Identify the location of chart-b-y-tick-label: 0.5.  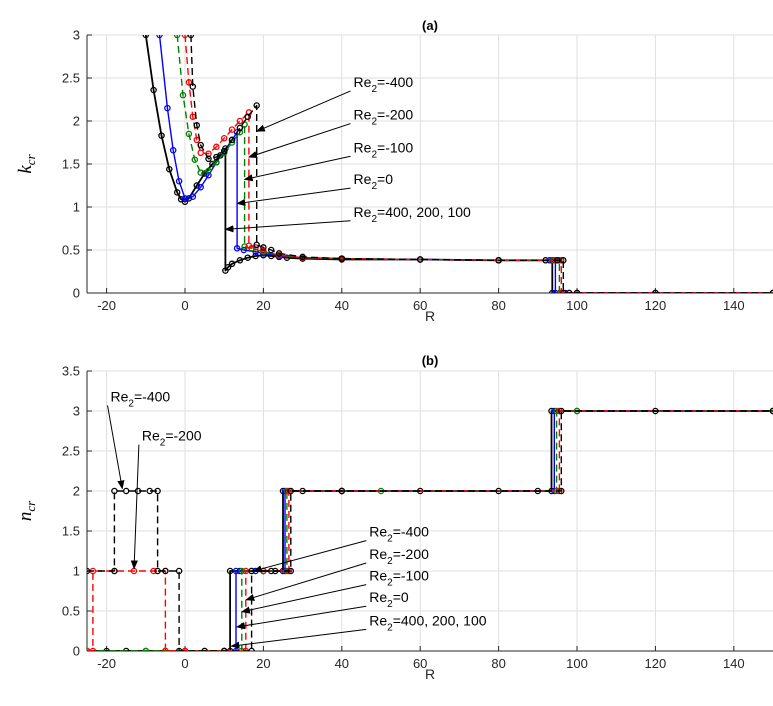
(71, 611).